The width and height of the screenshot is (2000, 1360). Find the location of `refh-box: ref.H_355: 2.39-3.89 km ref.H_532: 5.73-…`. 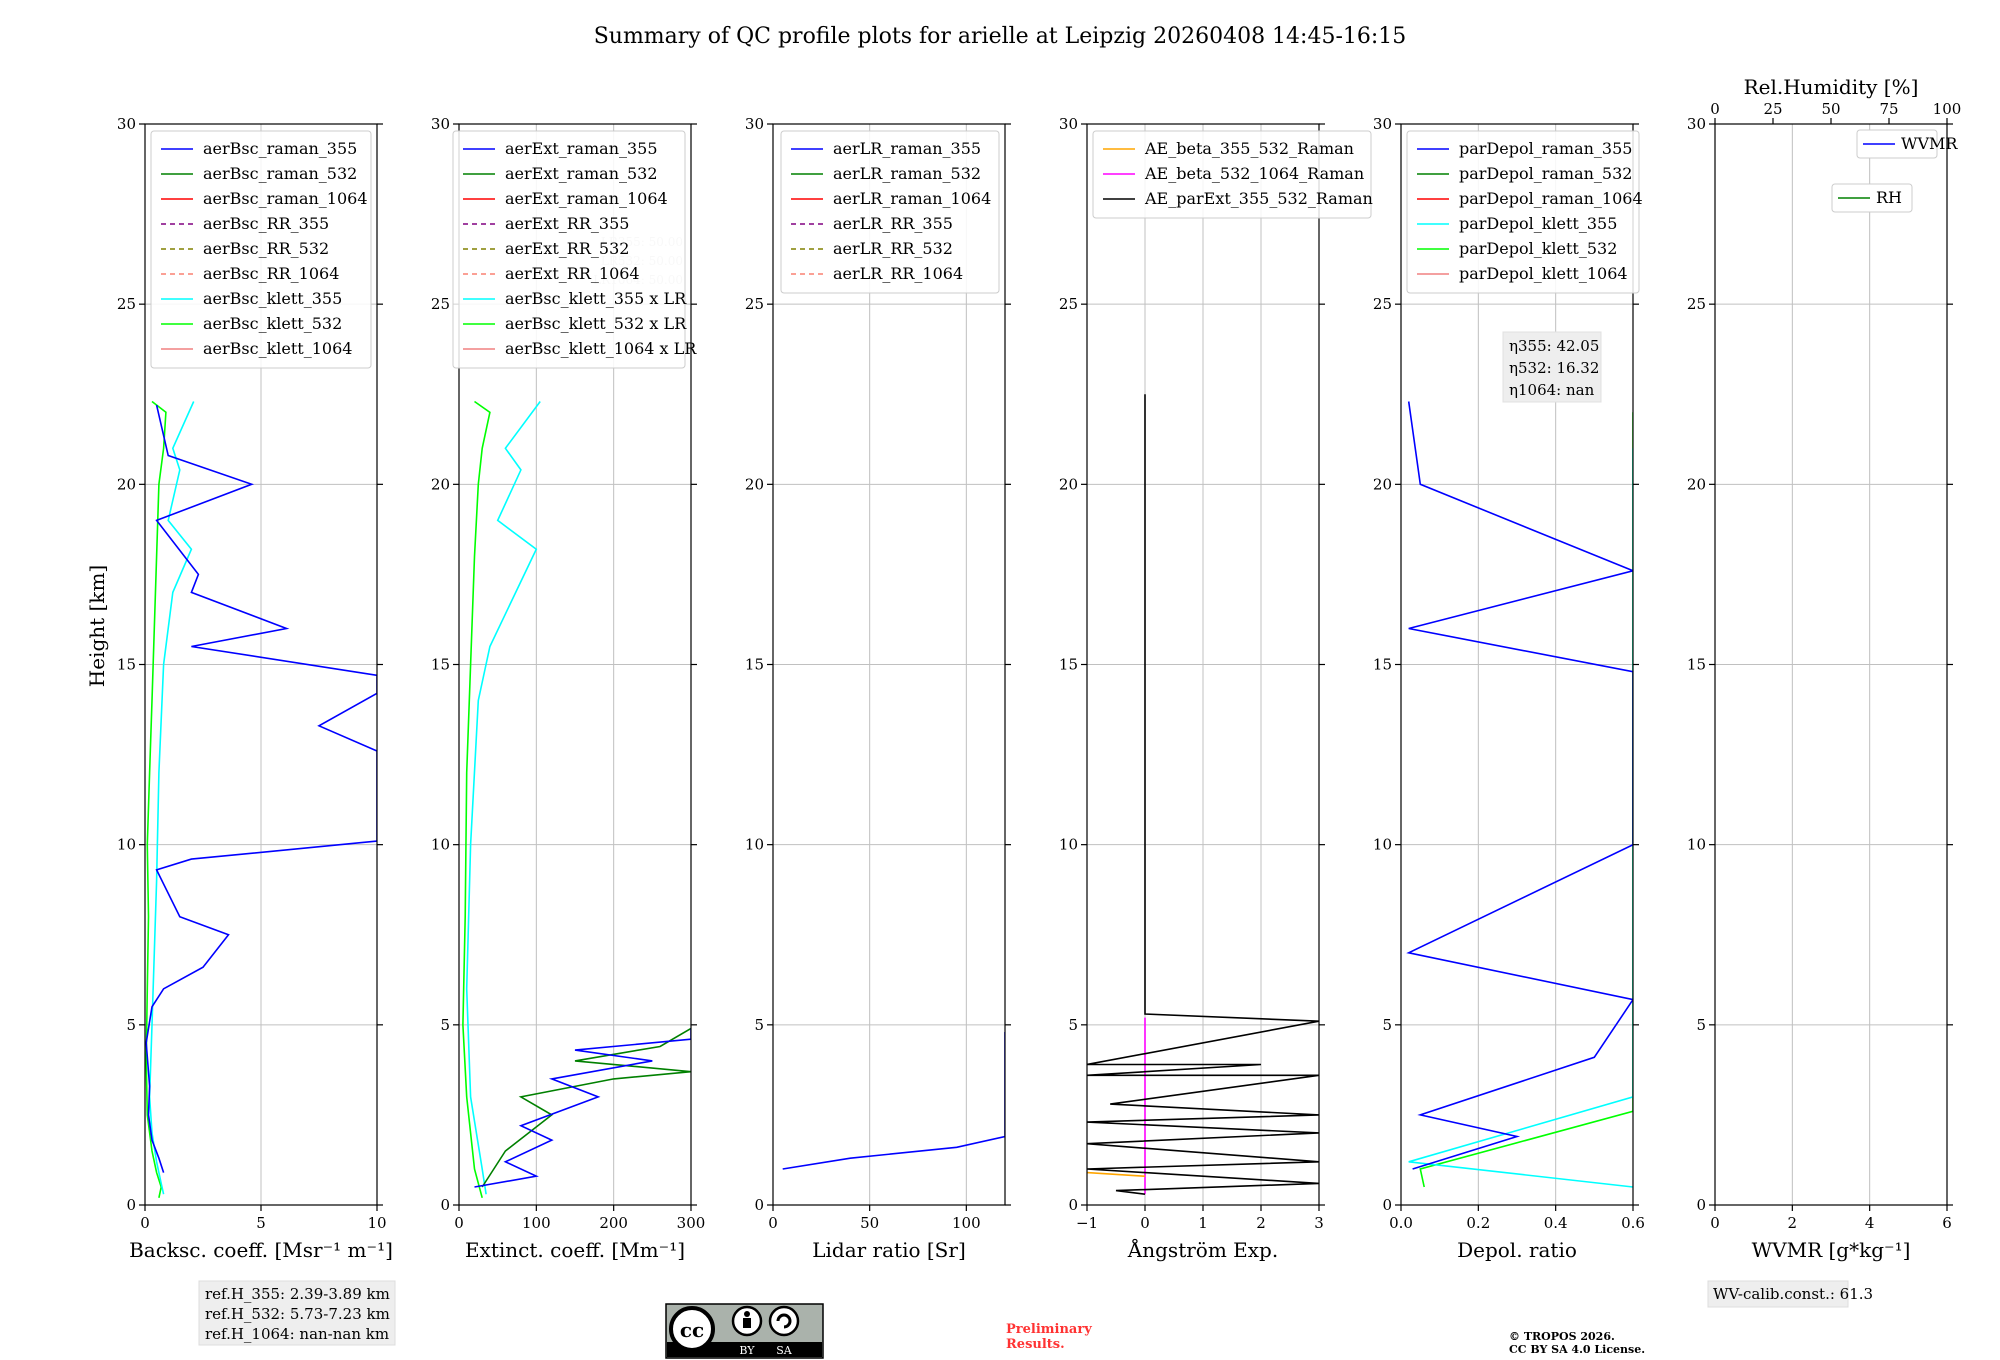

refh-box: ref.H_355: 2.39-3.89 km ref.H_532: 5.73-… is located at coordinates (297, 1313).